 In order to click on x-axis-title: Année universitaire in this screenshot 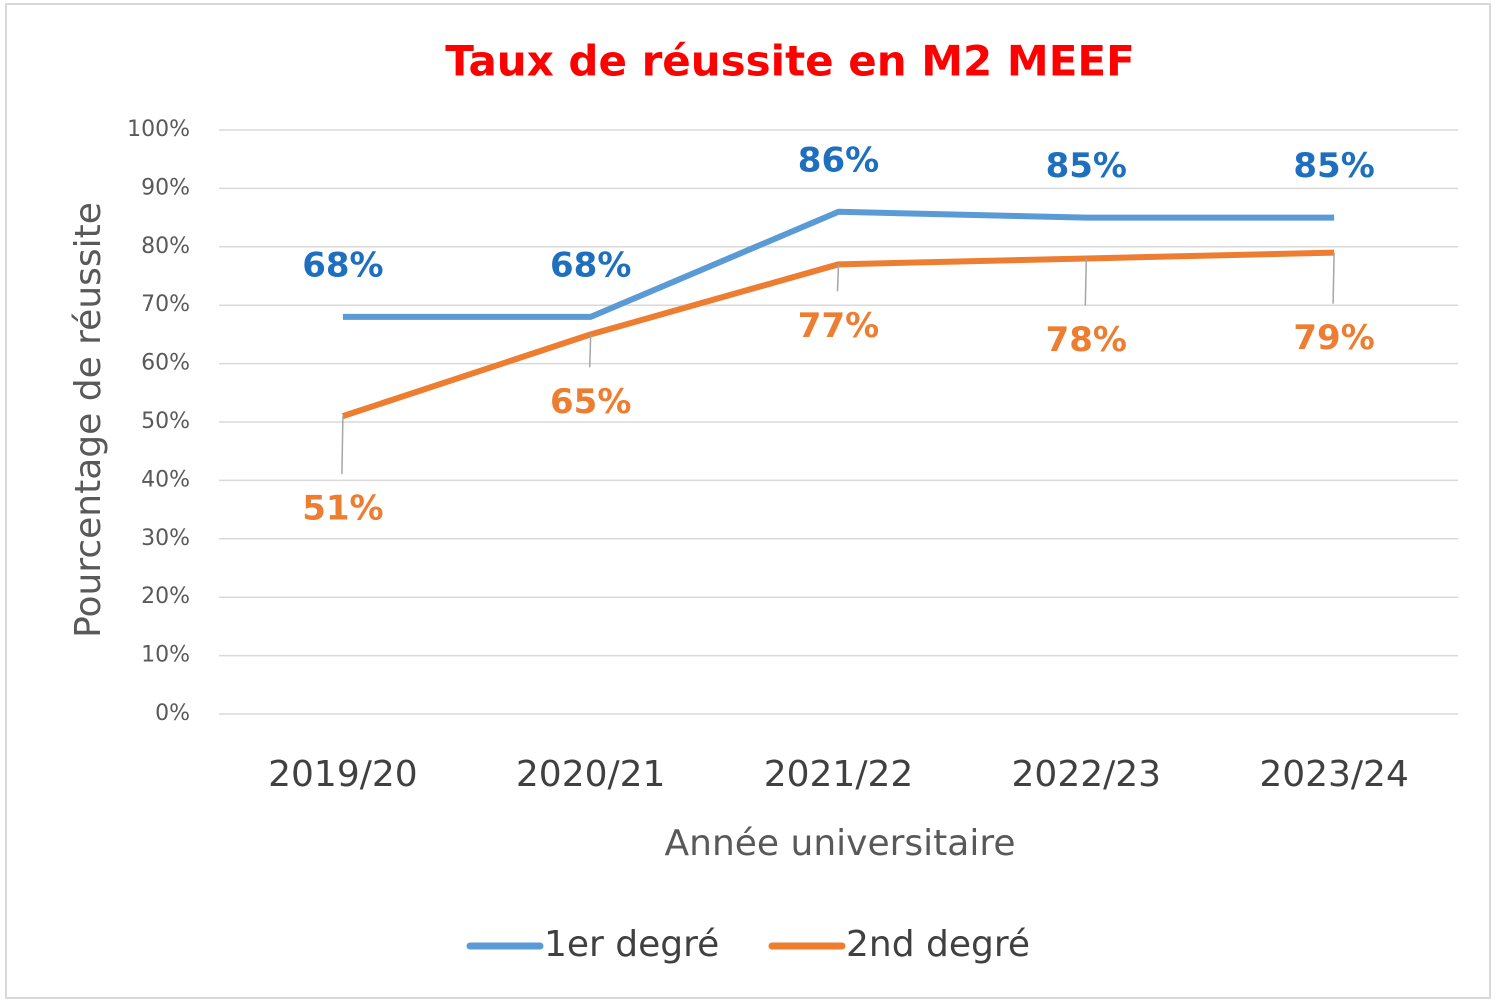, I will do `click(840, 843)`.